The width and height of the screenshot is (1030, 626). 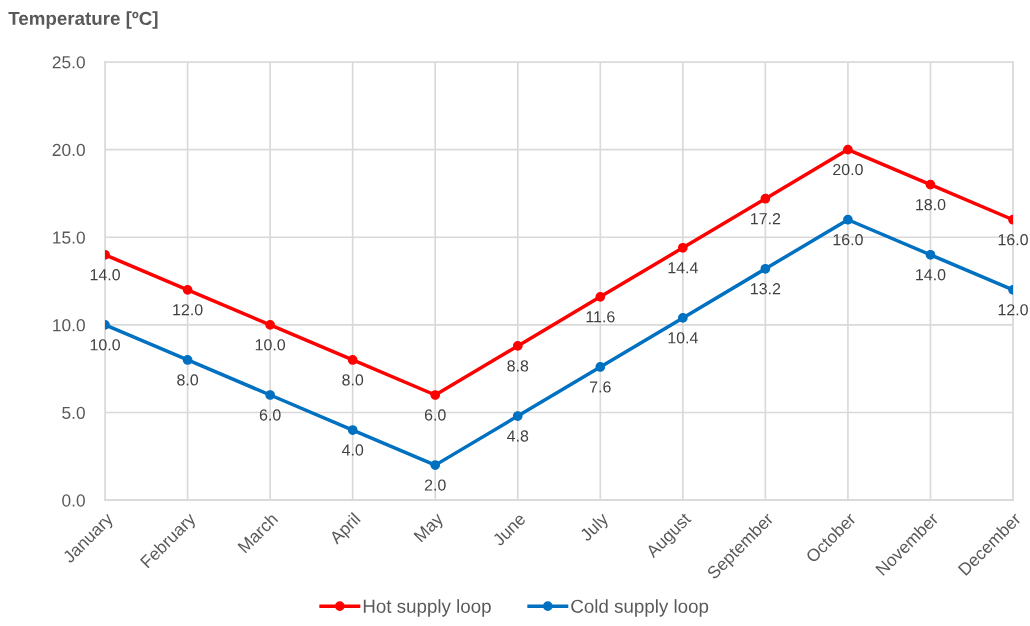 I want to click on x-tick-label: May, so click(x=430, y=528).